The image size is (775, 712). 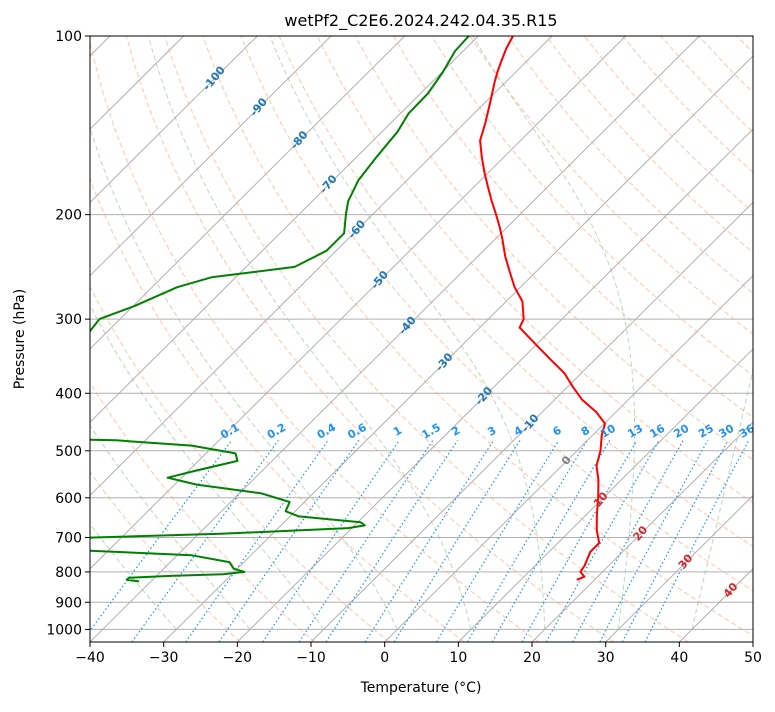 I want to click on y-tick-label: 400, so click(x=68, y=394).